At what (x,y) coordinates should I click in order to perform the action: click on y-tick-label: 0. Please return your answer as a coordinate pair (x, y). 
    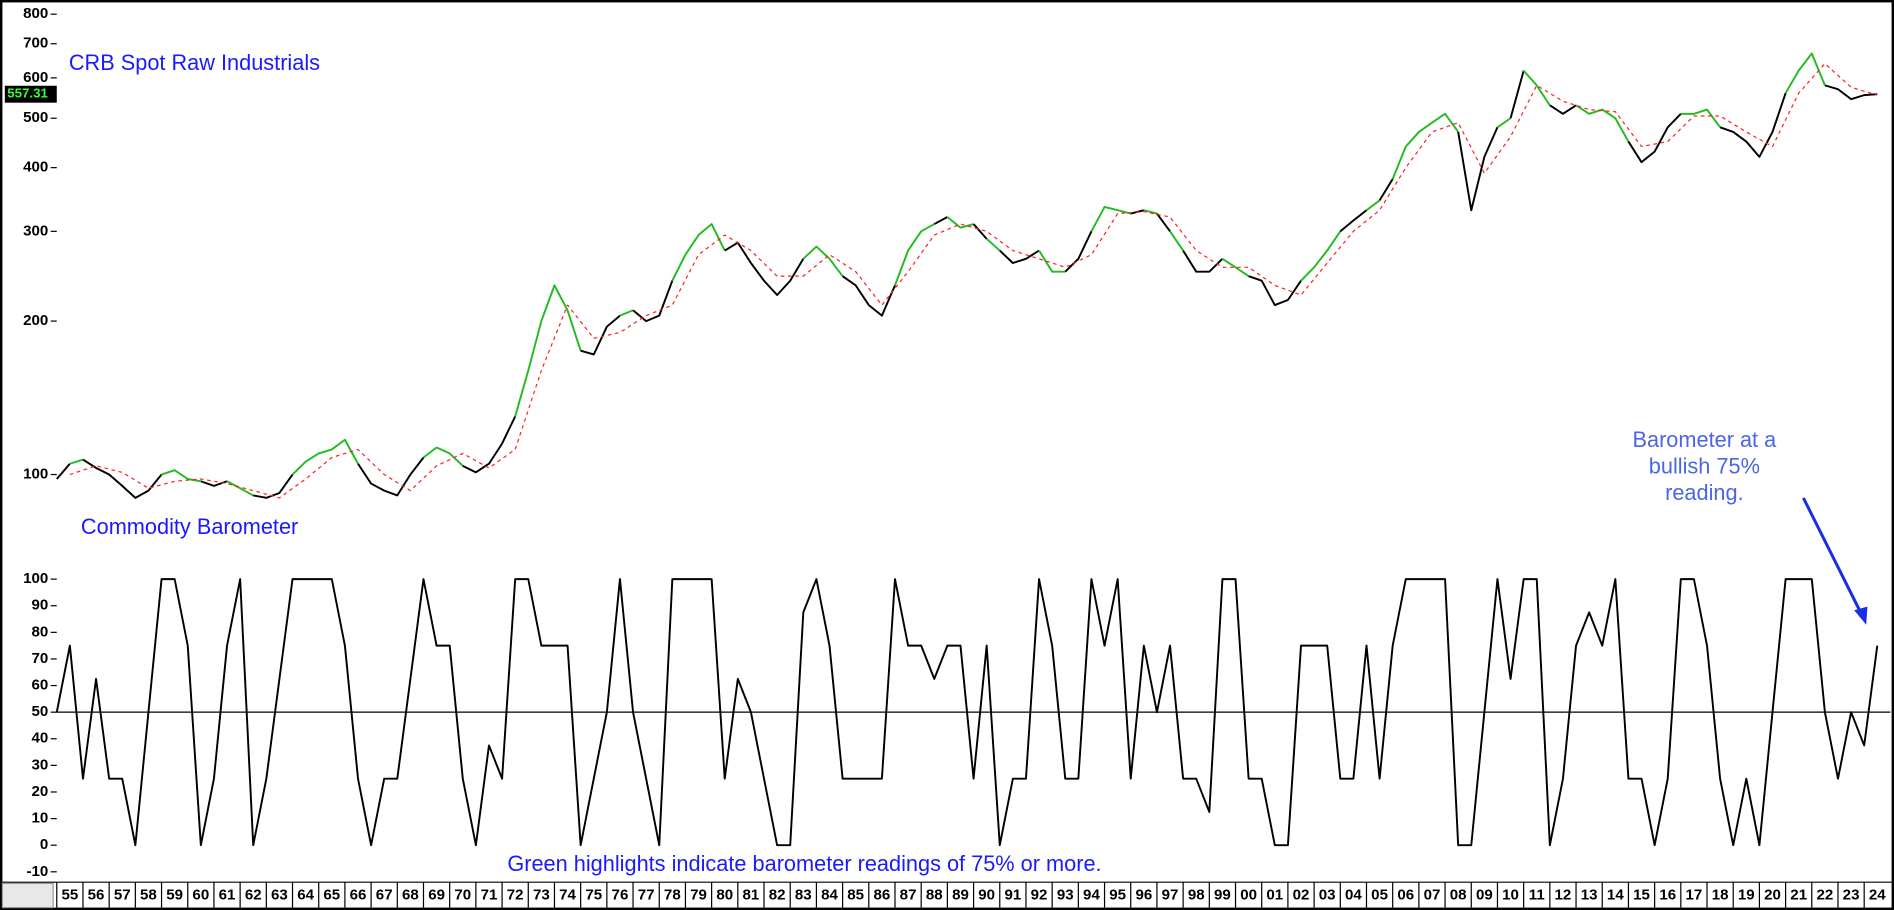
    Looking at the image, I should click on (44, 844).